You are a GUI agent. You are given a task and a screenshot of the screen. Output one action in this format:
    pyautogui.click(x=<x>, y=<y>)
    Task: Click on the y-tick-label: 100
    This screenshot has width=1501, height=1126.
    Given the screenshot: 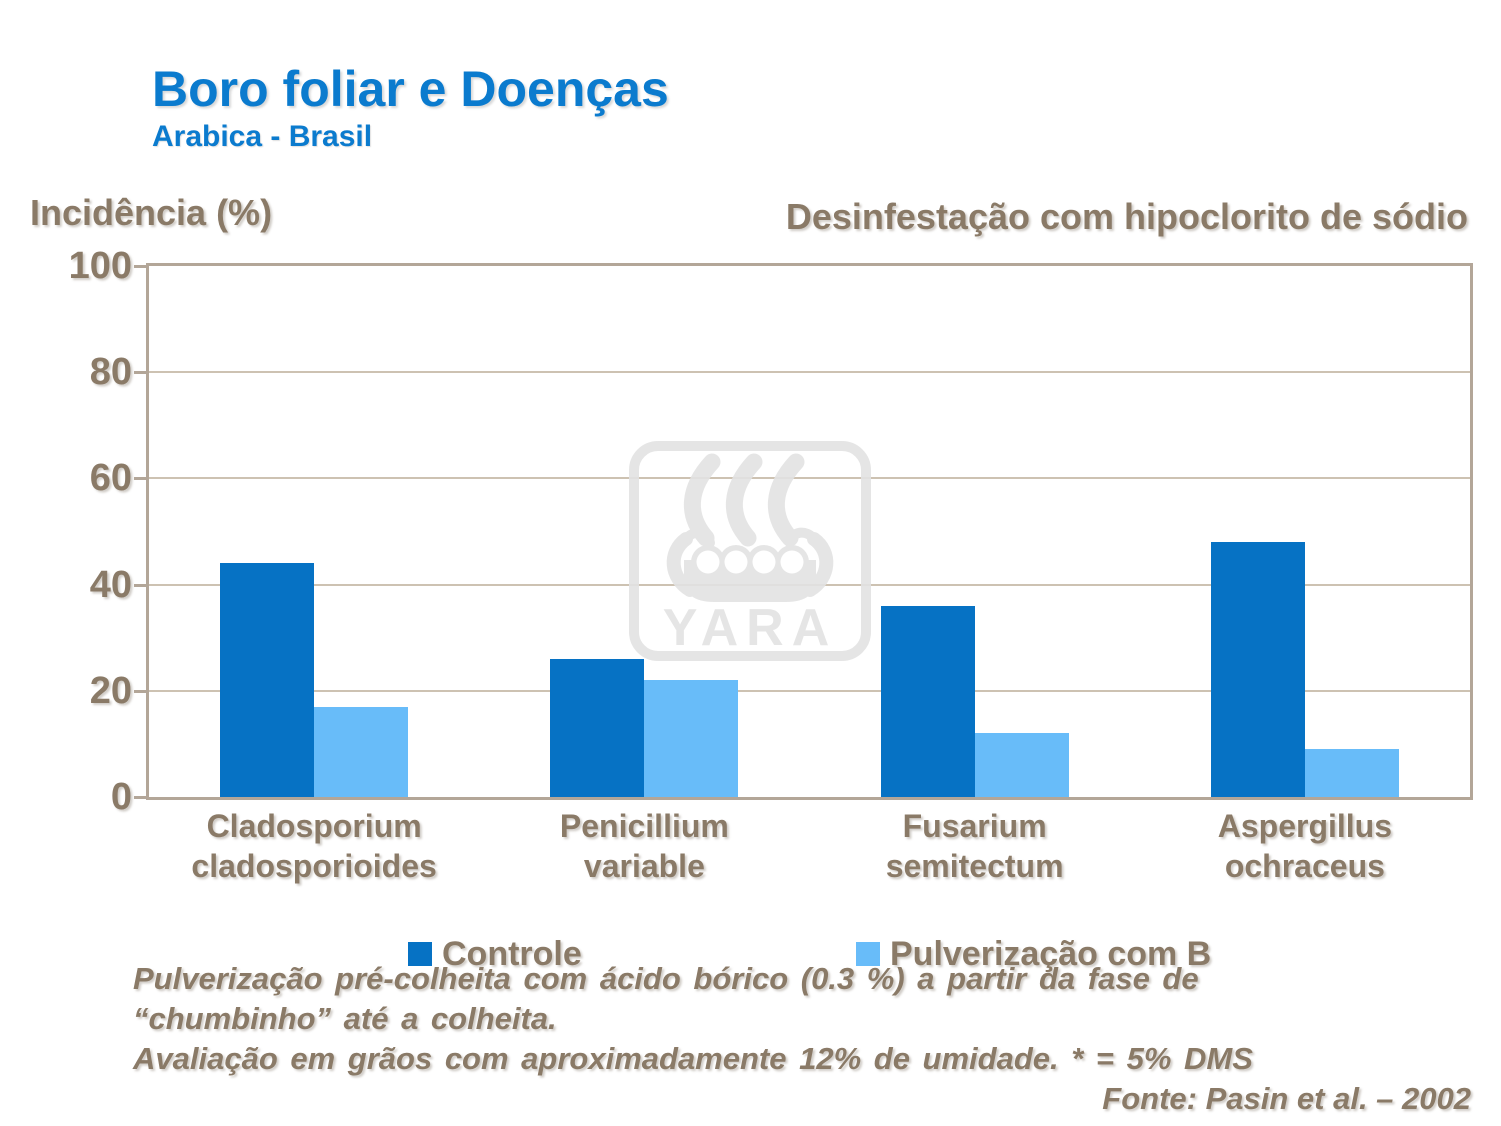 What is the action you would take?
    pyautogui.click(x=100, y=266)
    